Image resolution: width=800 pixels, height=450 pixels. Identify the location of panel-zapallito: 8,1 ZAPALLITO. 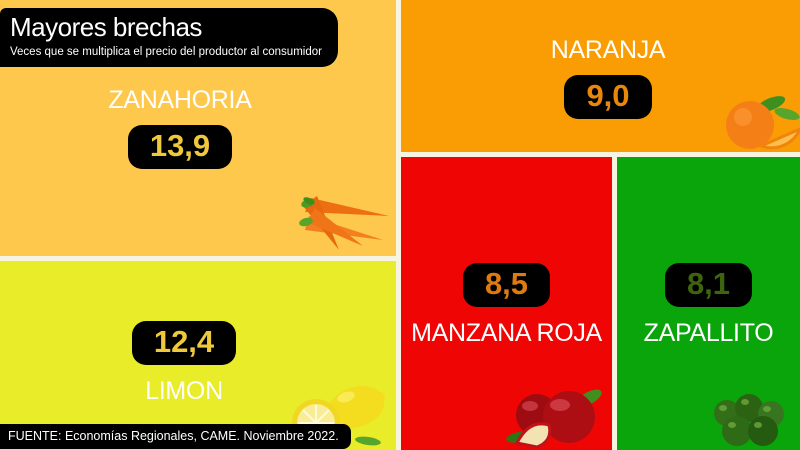
(708, 303).